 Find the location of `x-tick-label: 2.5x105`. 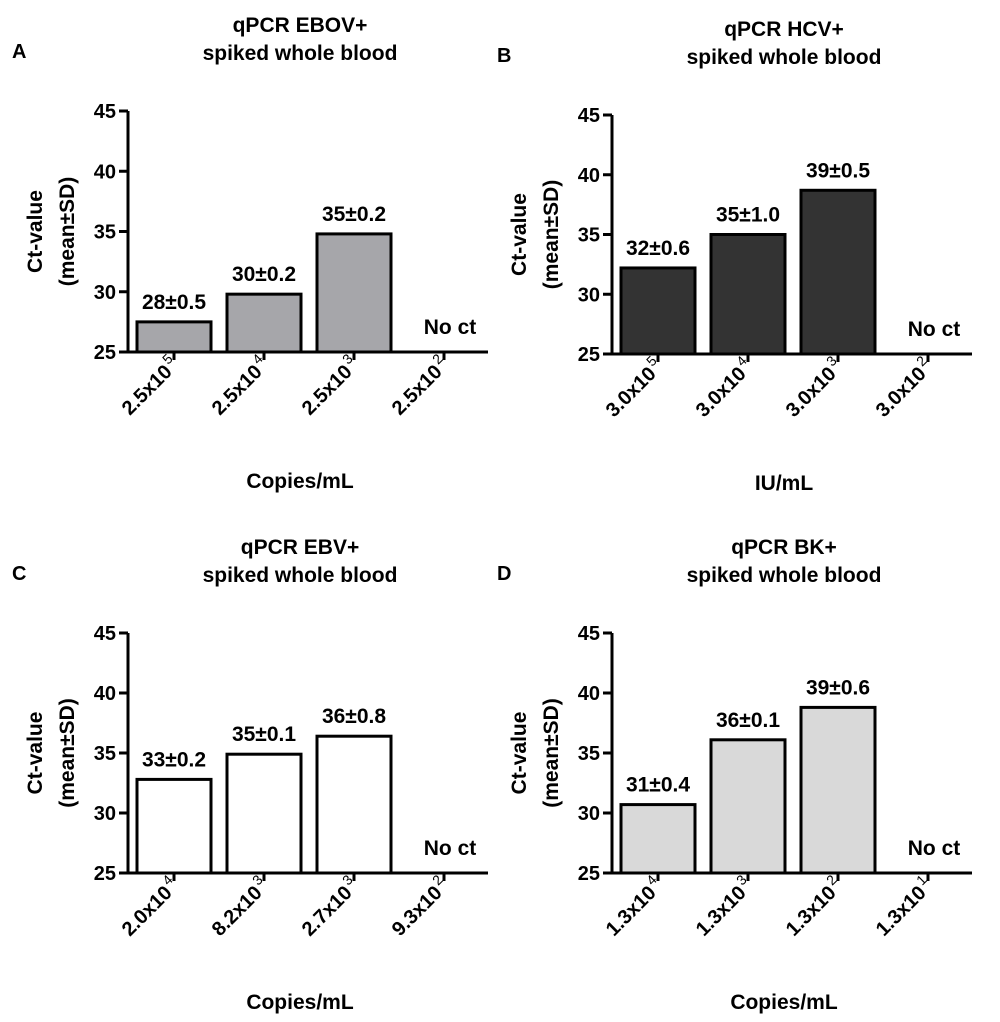

x-tick-label: 2.5x105 is located at coordinates (148, 384).